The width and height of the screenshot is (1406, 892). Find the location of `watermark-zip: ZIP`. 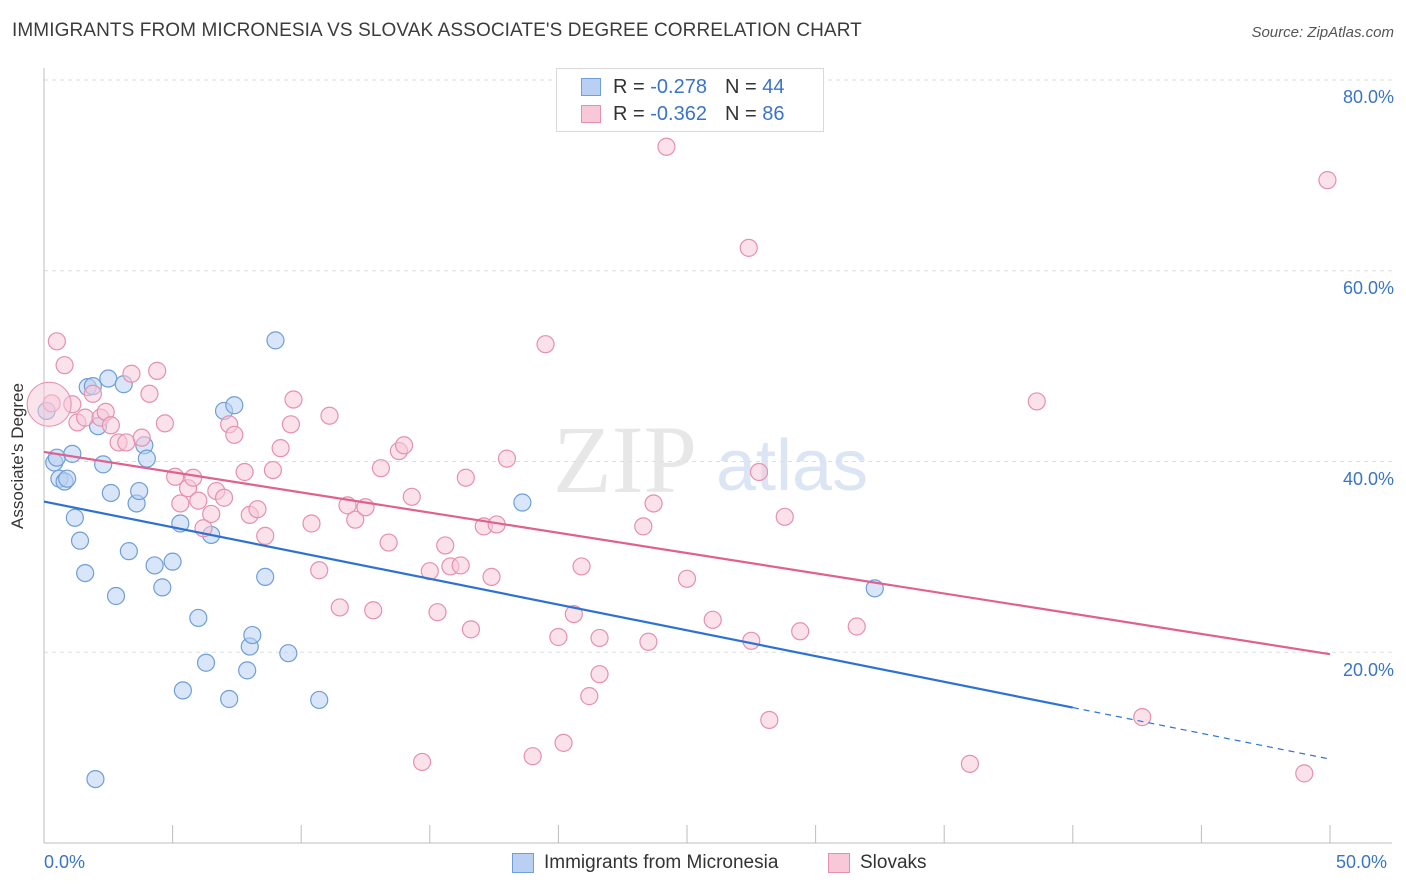

watermark-zip: ZIP is located at coordinates (625, 459).